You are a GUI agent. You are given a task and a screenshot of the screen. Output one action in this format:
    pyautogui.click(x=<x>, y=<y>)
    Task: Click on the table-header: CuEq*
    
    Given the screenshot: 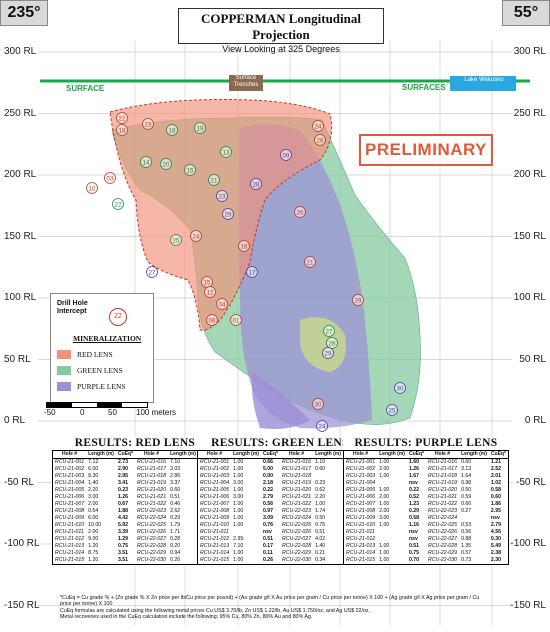 What is the action you would take?
    pyautogui.click(x=416, y=455)
    